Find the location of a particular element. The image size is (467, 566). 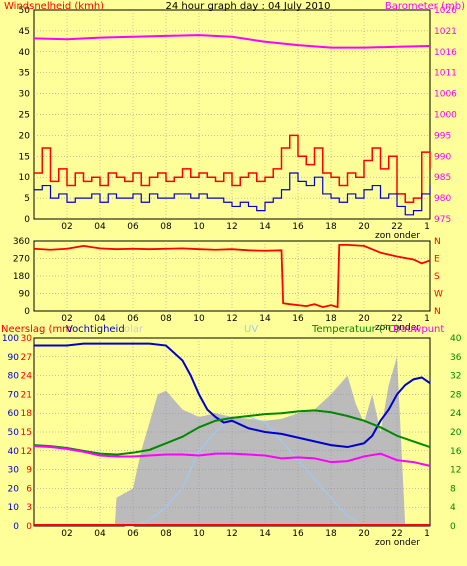

left-tick-label: 30 is located at coordinates (25, 95).